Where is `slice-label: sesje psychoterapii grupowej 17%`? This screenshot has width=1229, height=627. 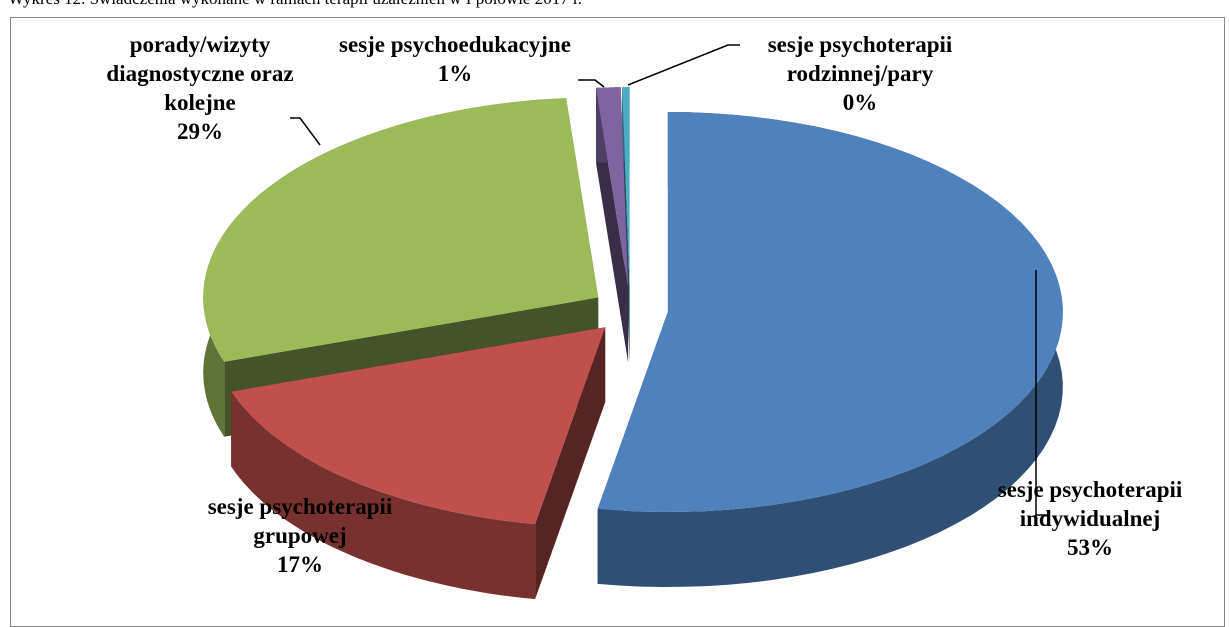 slice-label: sesje psychoterapii grupowej 17% is located at coordinates (300, 535).